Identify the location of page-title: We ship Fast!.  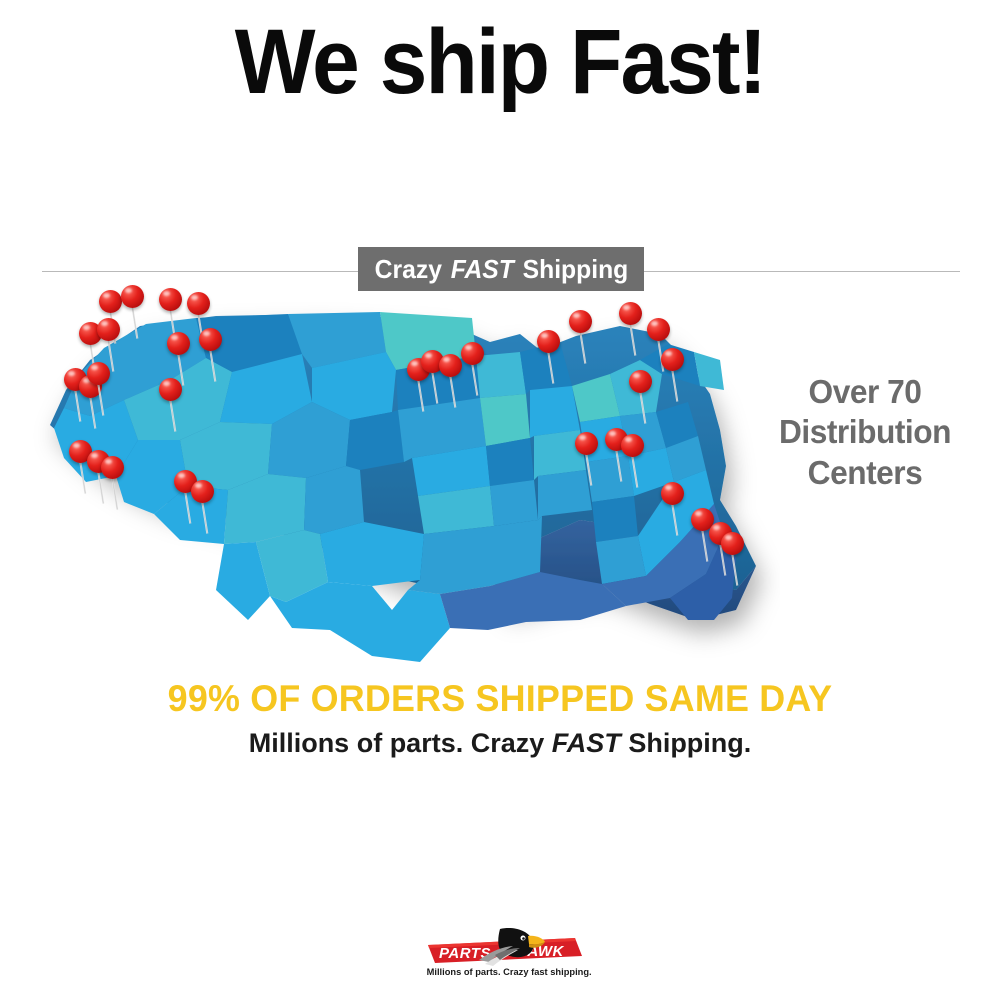
(500, 62).